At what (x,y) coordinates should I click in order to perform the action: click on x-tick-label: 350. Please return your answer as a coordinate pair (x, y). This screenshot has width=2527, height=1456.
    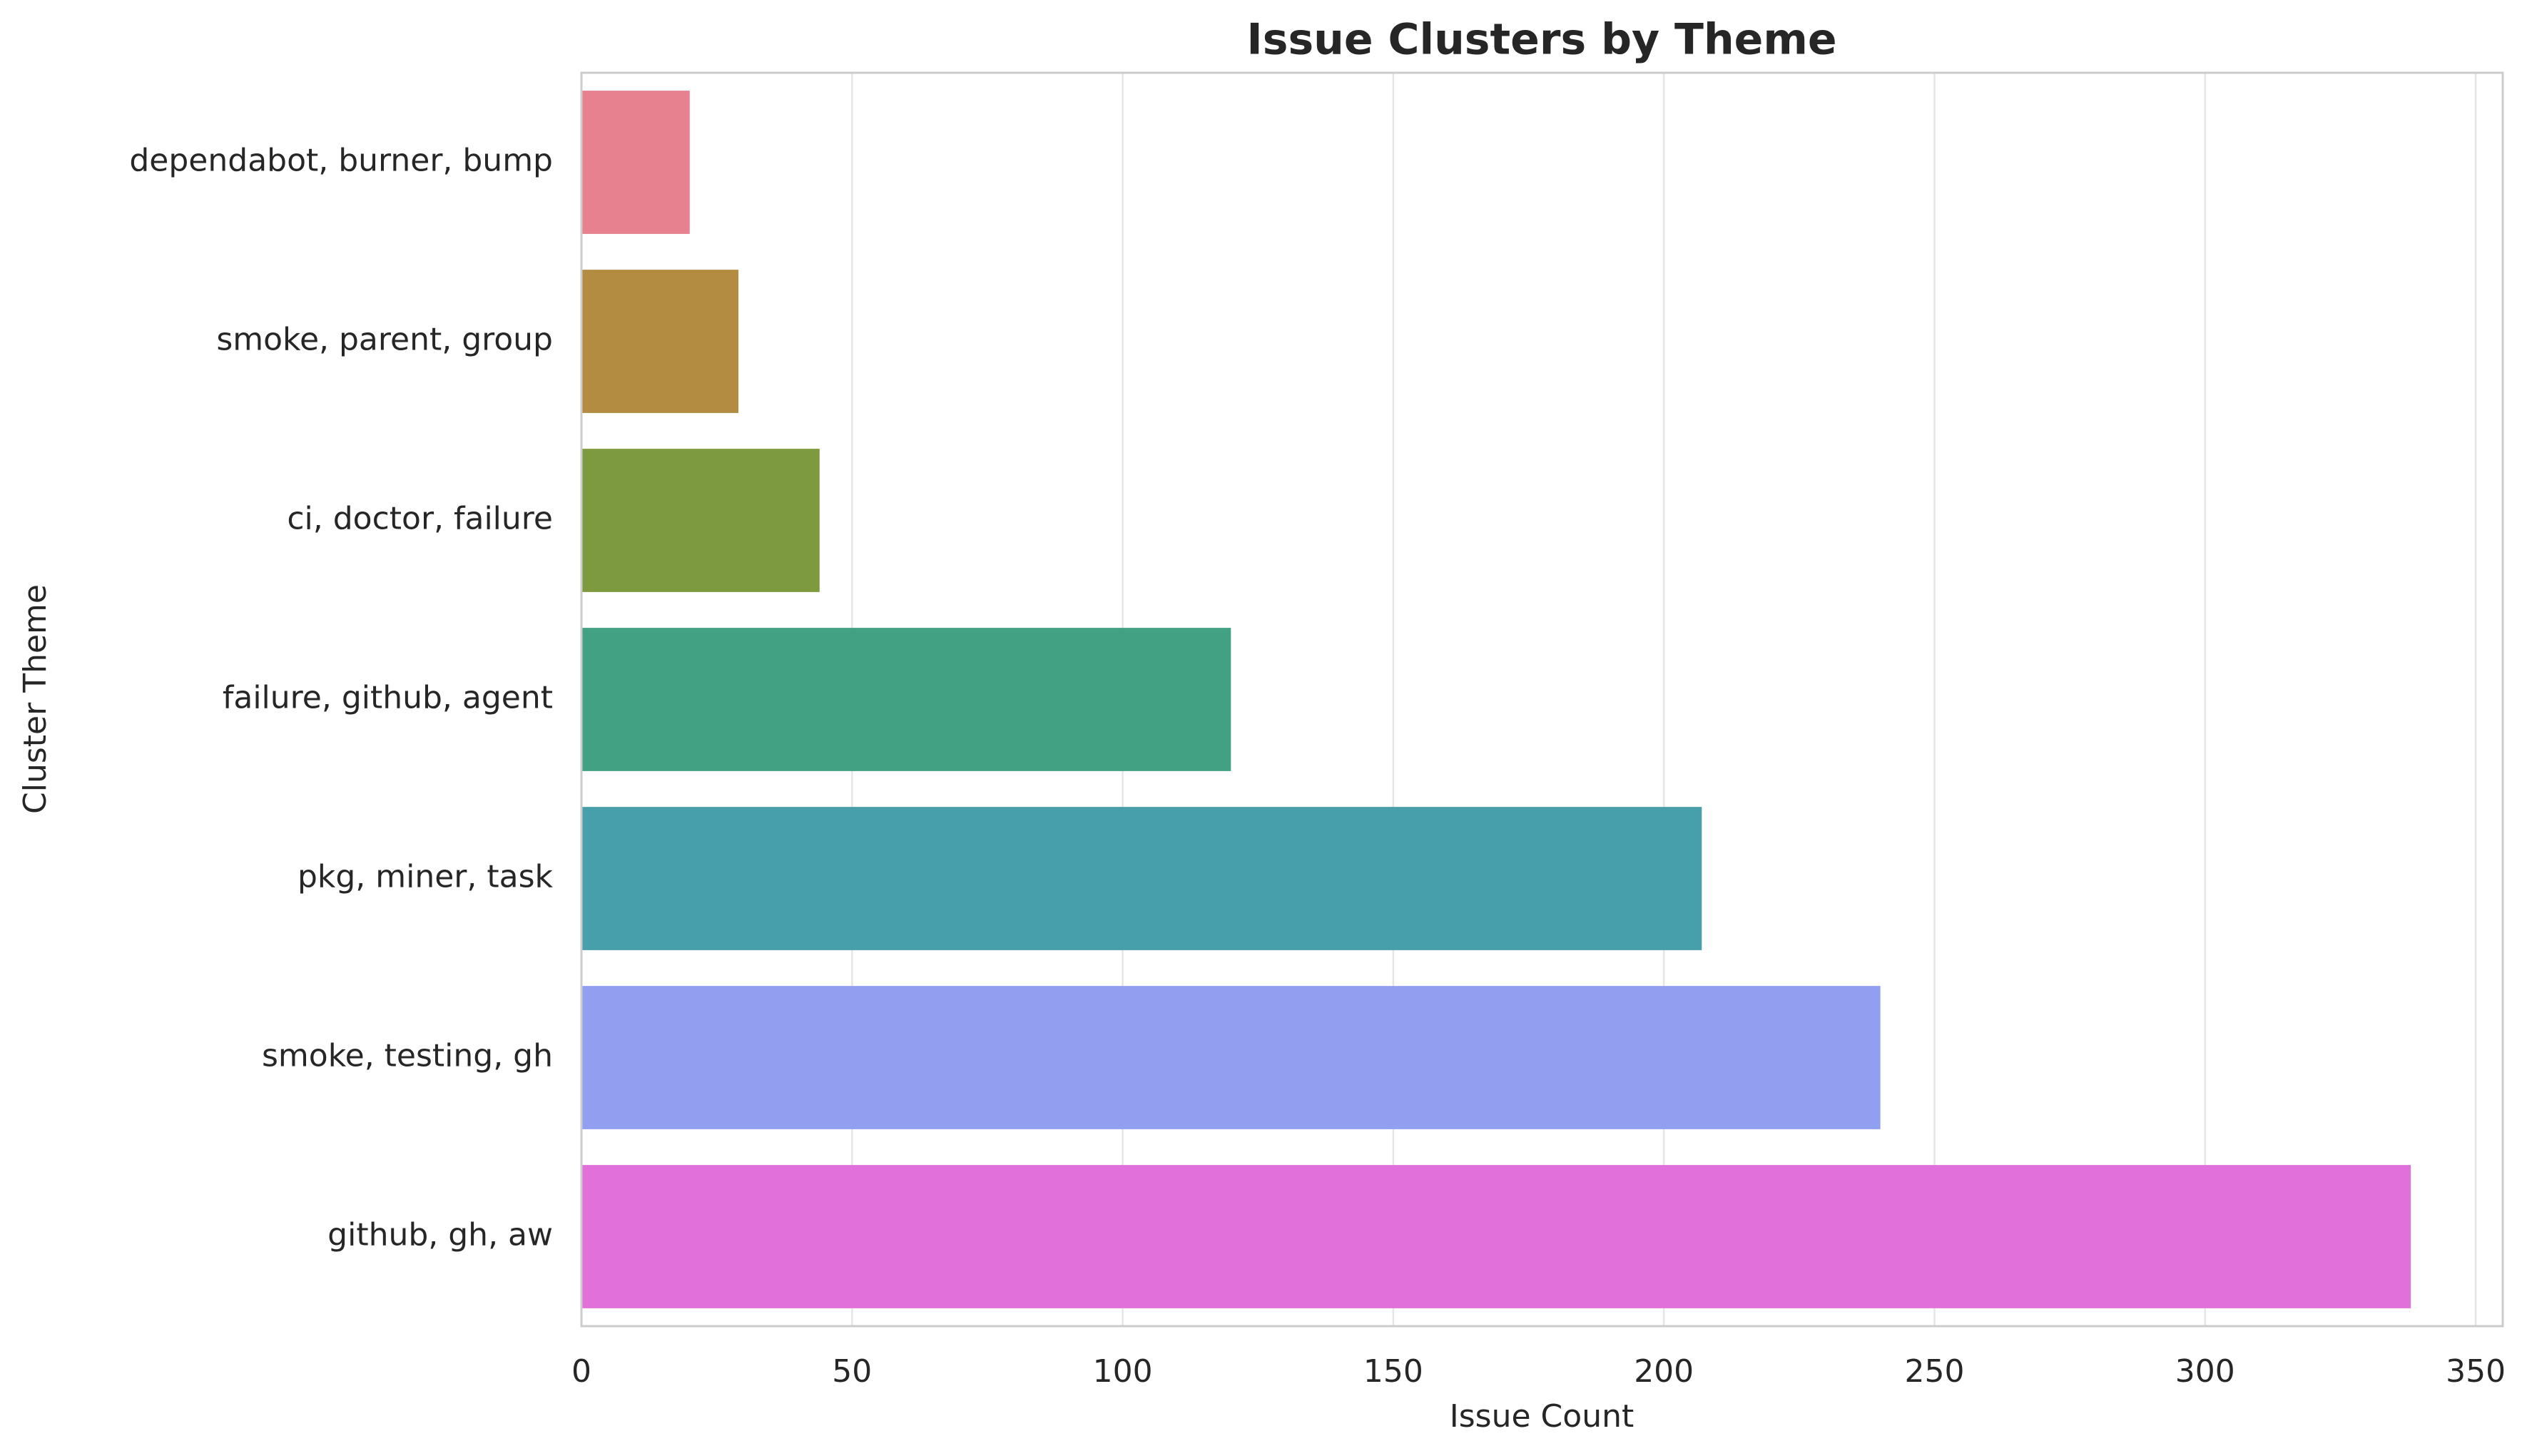
    Looking at the image, I should click on (2476, 1371).